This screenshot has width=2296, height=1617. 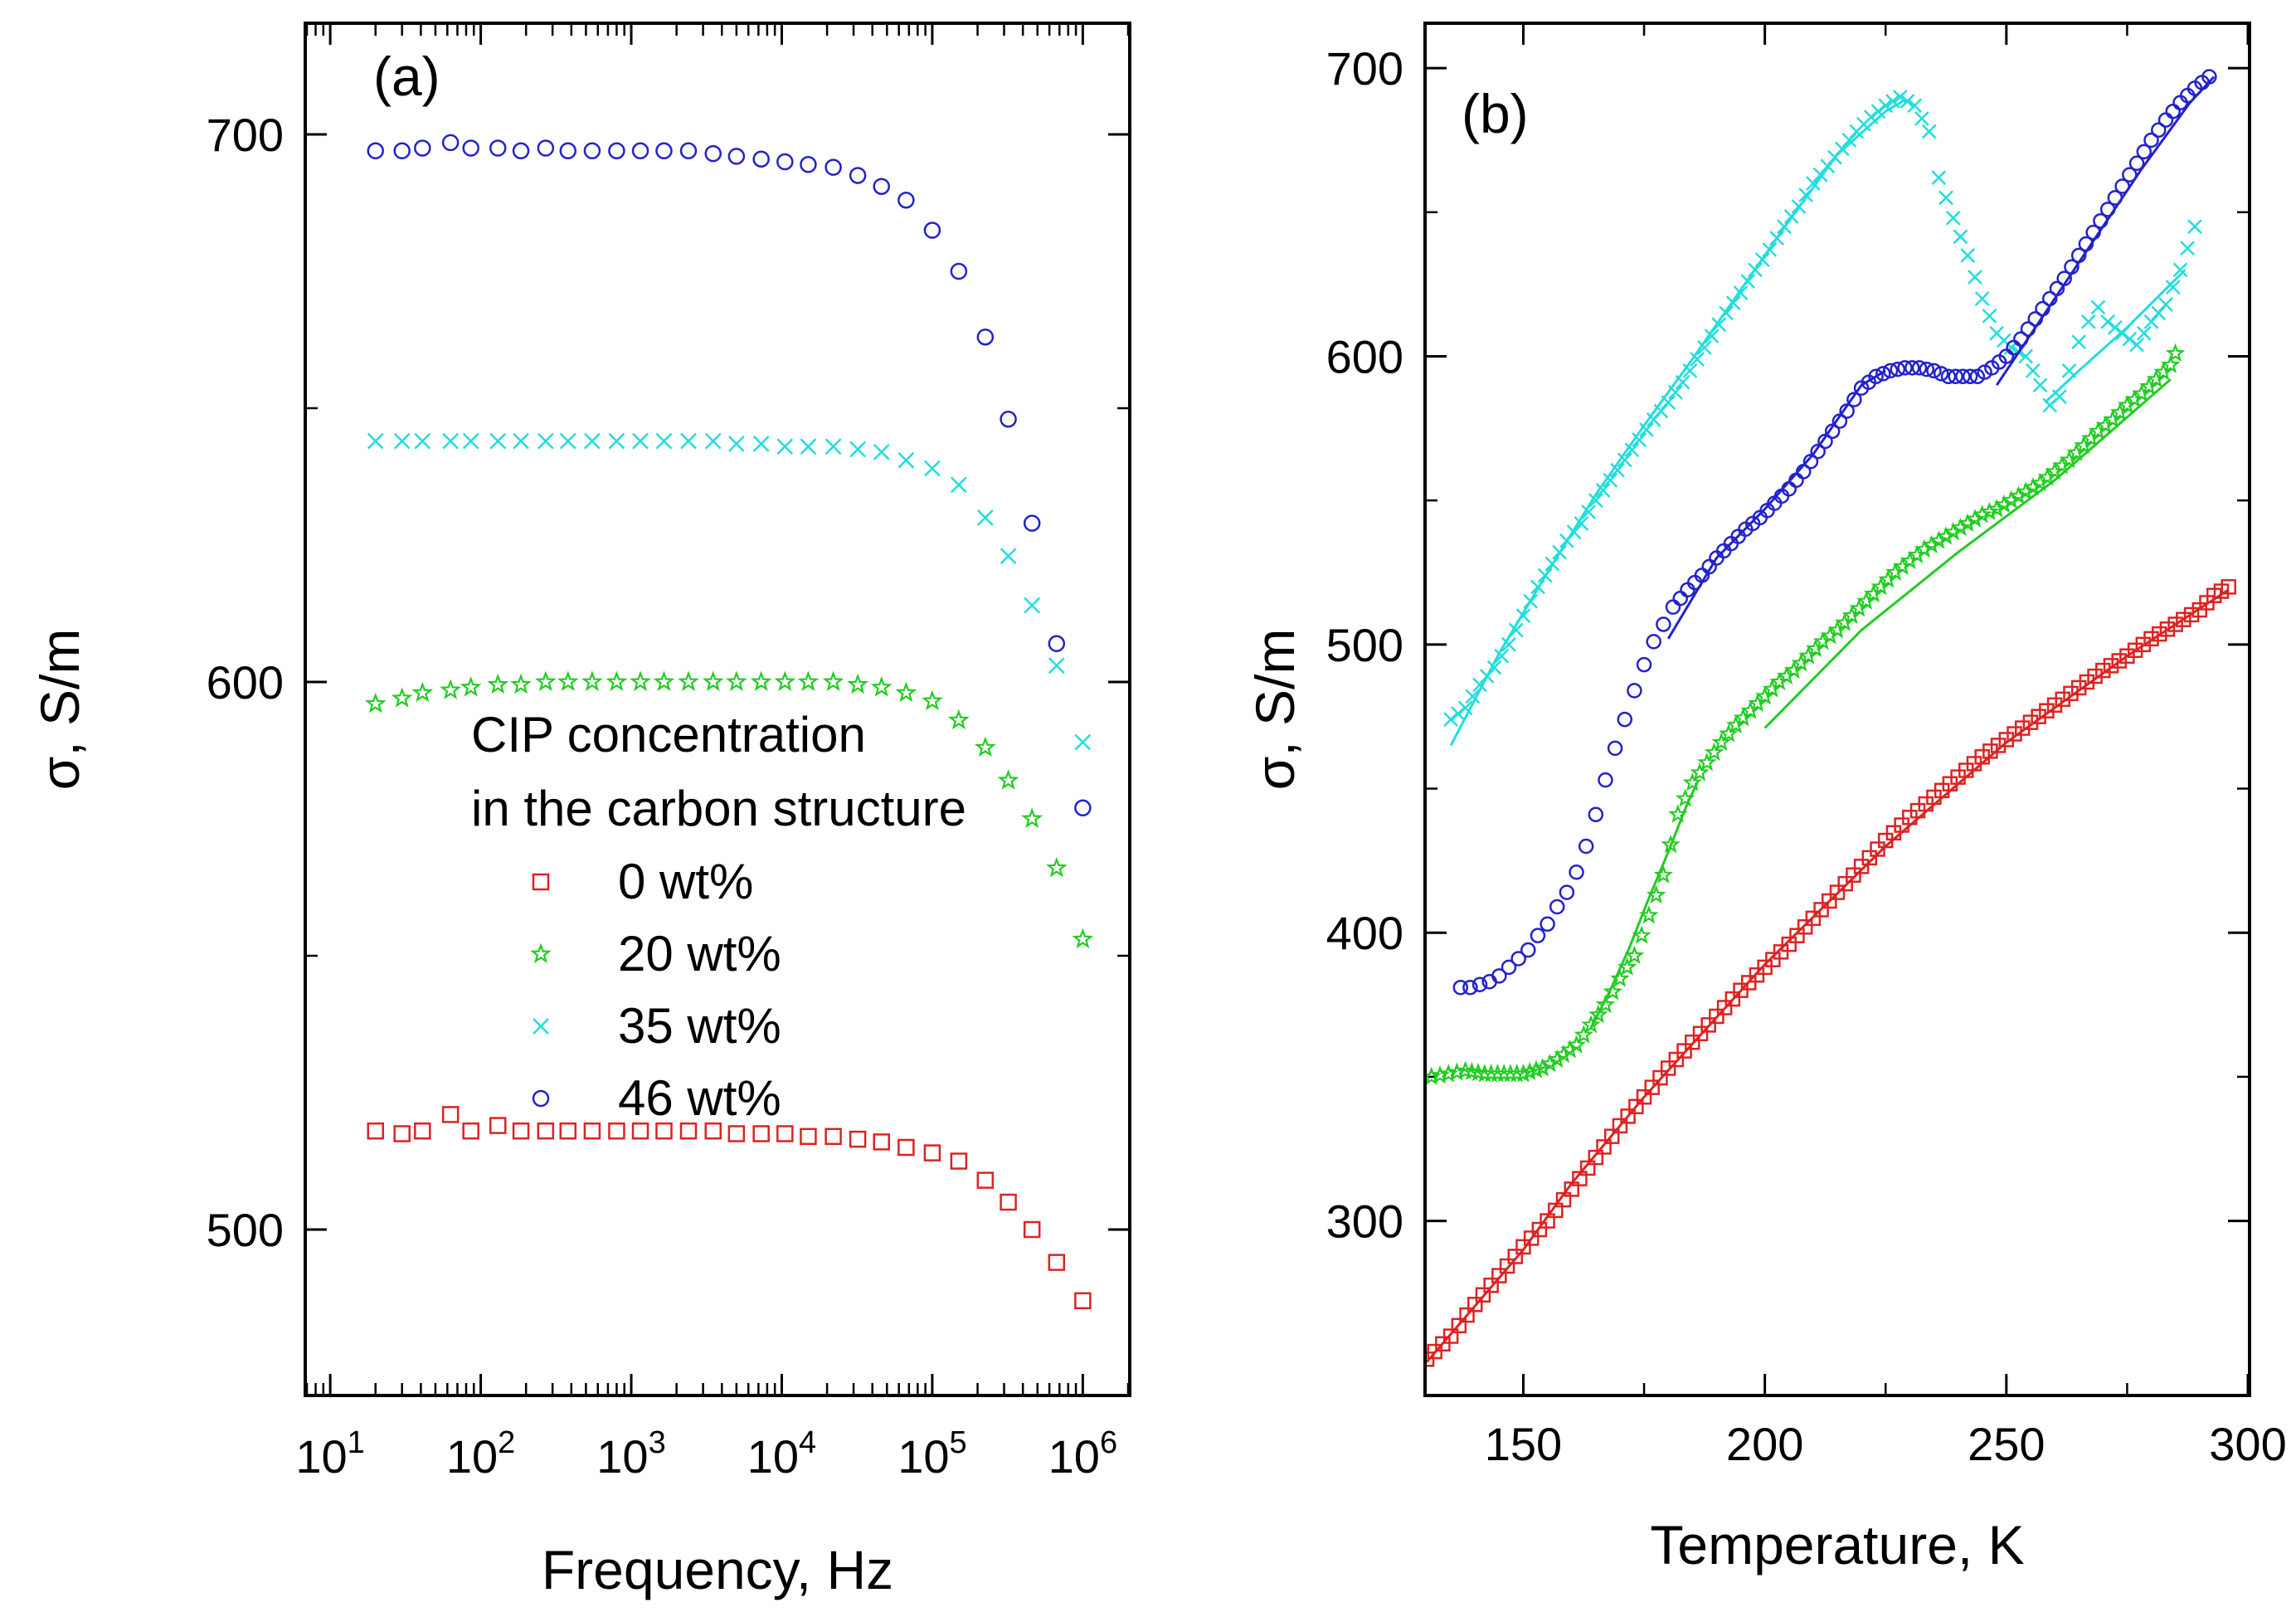 What do you see at coordinates (686, 882) in the screenshot?
I see `legend-entry-0wt: 0 wt%` at bounding box center [686, 882].